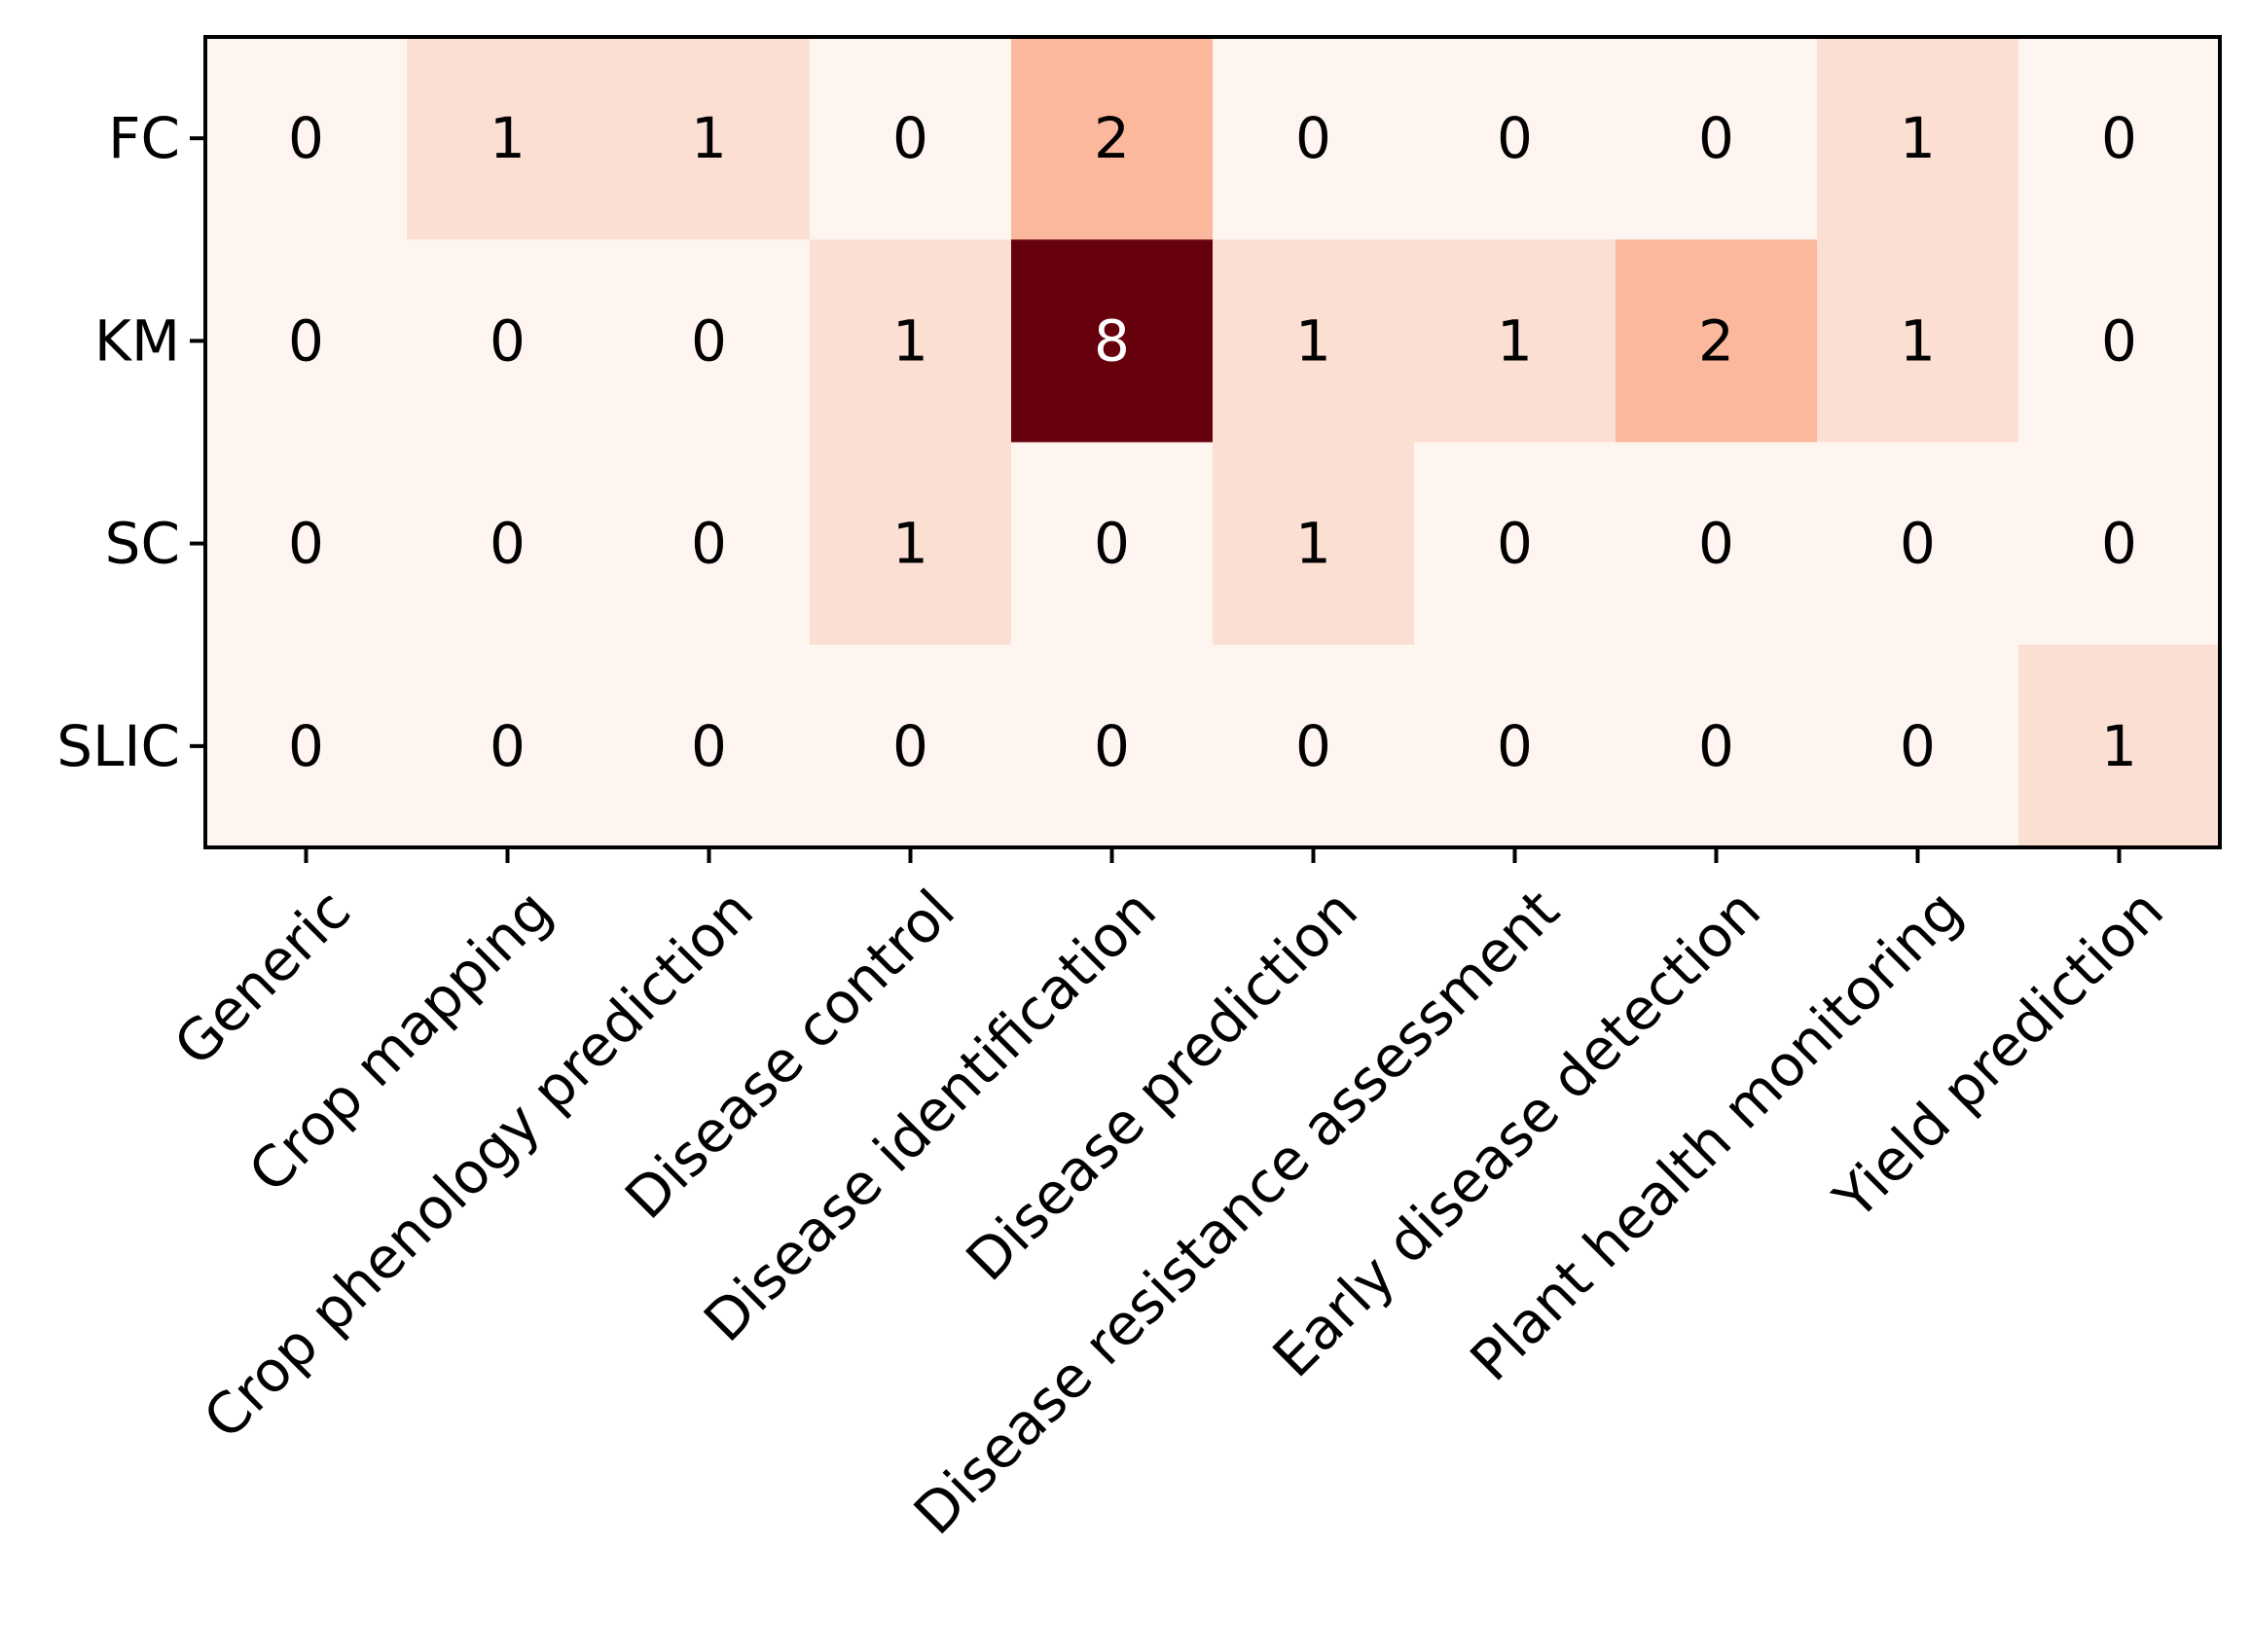  Describe the element at coordinates (144, 138) in the screenshot. I see `y-tick-label-fc: FC` at that location.